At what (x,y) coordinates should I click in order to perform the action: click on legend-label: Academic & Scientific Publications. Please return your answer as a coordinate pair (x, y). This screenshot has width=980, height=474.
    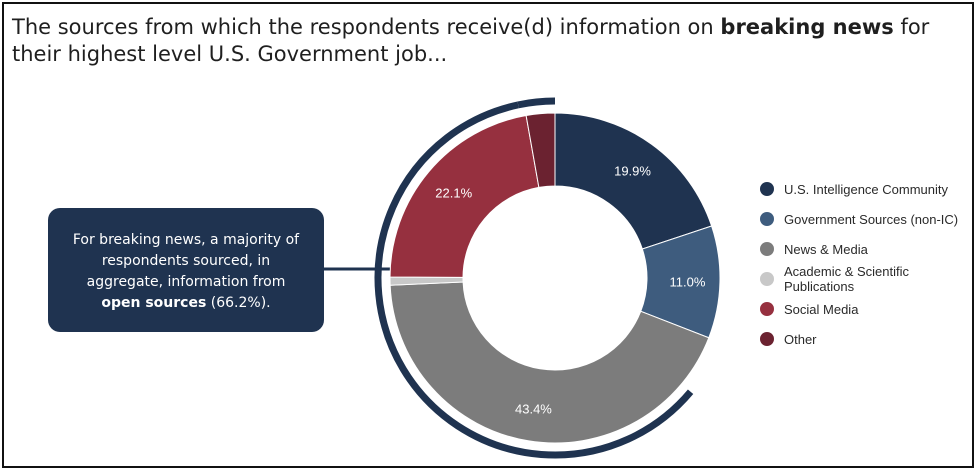
    Looking at the image, I should click on (846, 279).